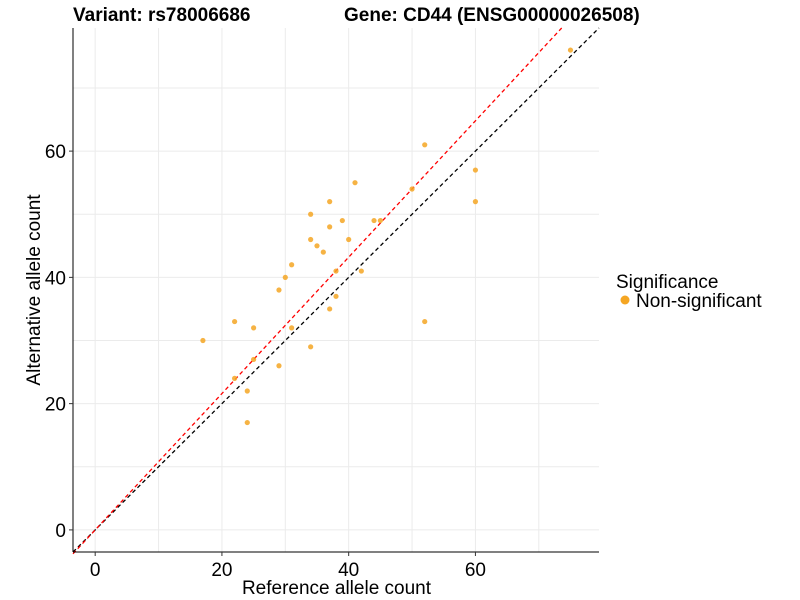  What do you see at coordinates (55, 152) in the screenshot?
I see `y-tick-label: 60` at bounding box center [55, 152].